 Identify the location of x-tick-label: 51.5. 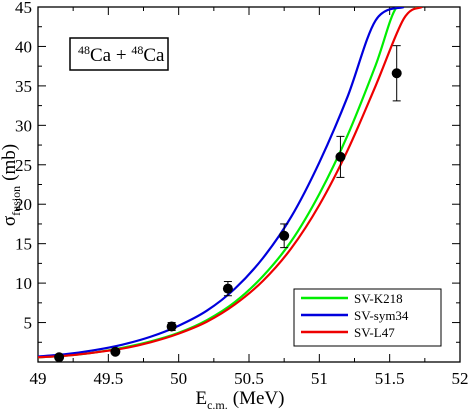
(390, 378).